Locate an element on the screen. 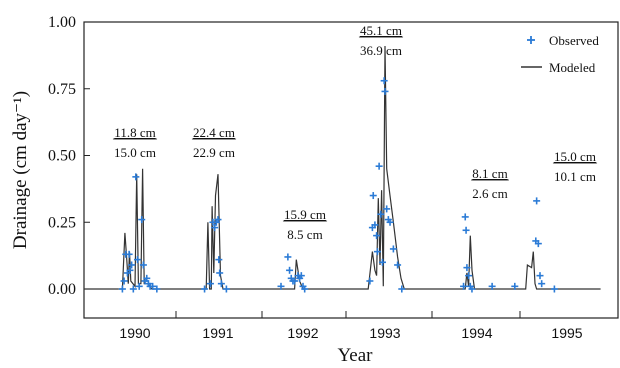 The image size is (620, 368). x-tick-label: 1993 is located at coordinates (384, 333).